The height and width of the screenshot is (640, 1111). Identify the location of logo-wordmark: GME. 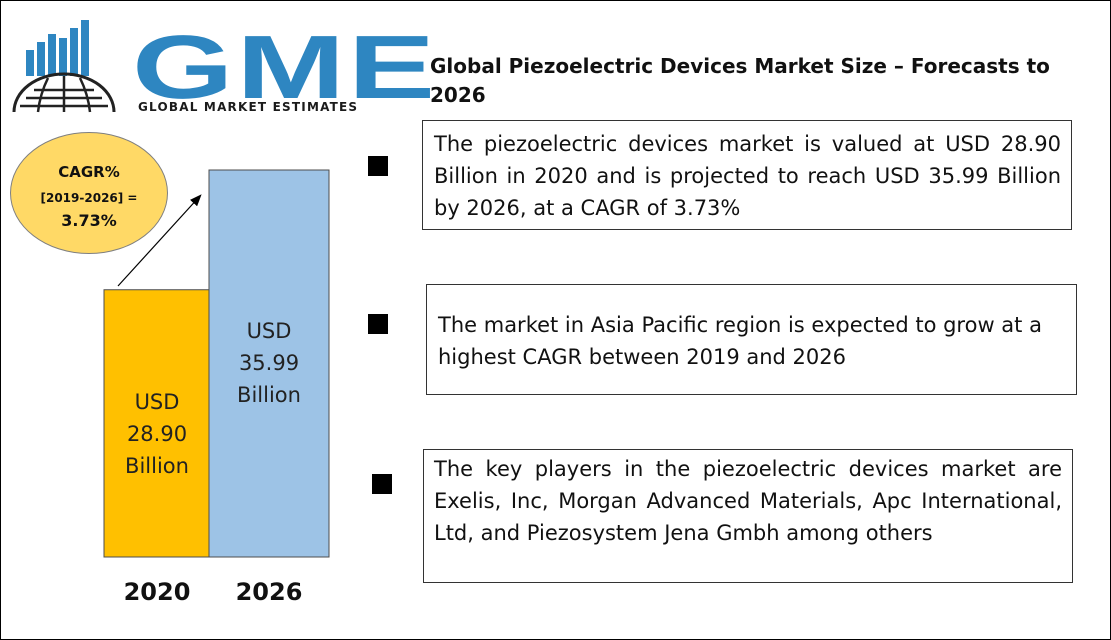
(285, 68).